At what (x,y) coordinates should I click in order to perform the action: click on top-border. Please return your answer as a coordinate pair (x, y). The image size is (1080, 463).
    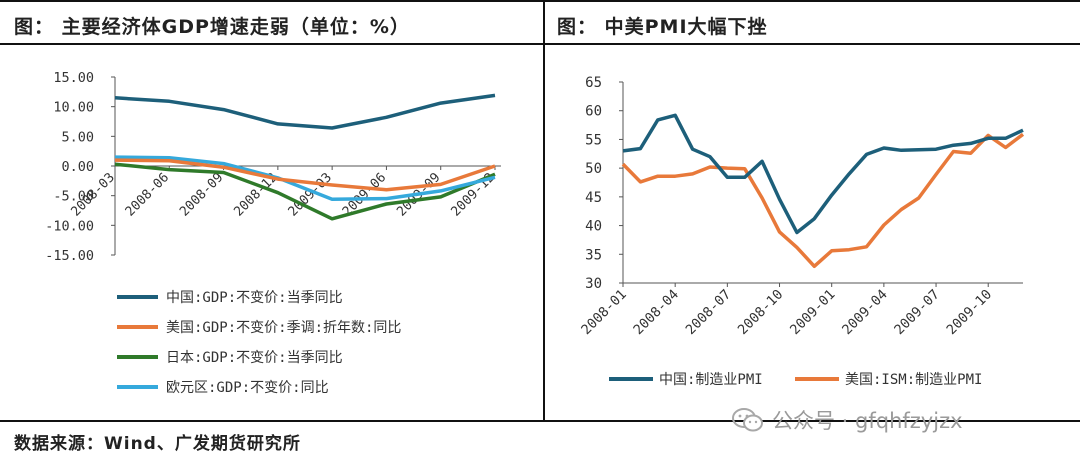
    Looking at the image, I should click on (540, 1).